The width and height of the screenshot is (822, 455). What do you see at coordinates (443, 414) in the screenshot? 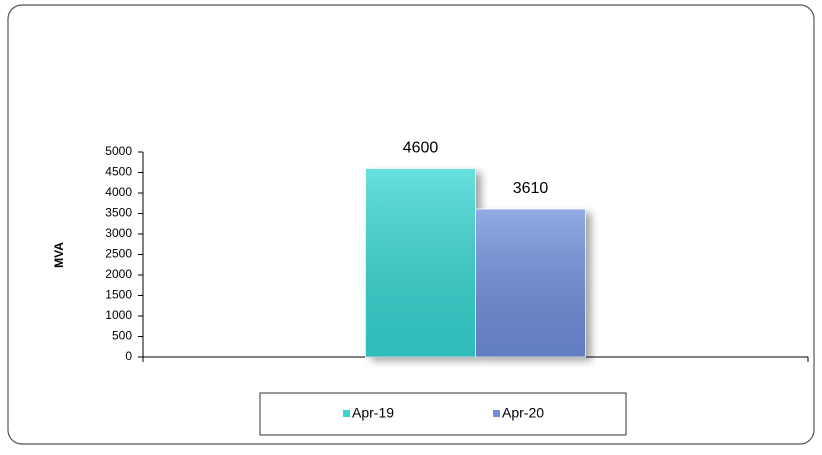
I see `legend-box` at bounding box center [443, 414].